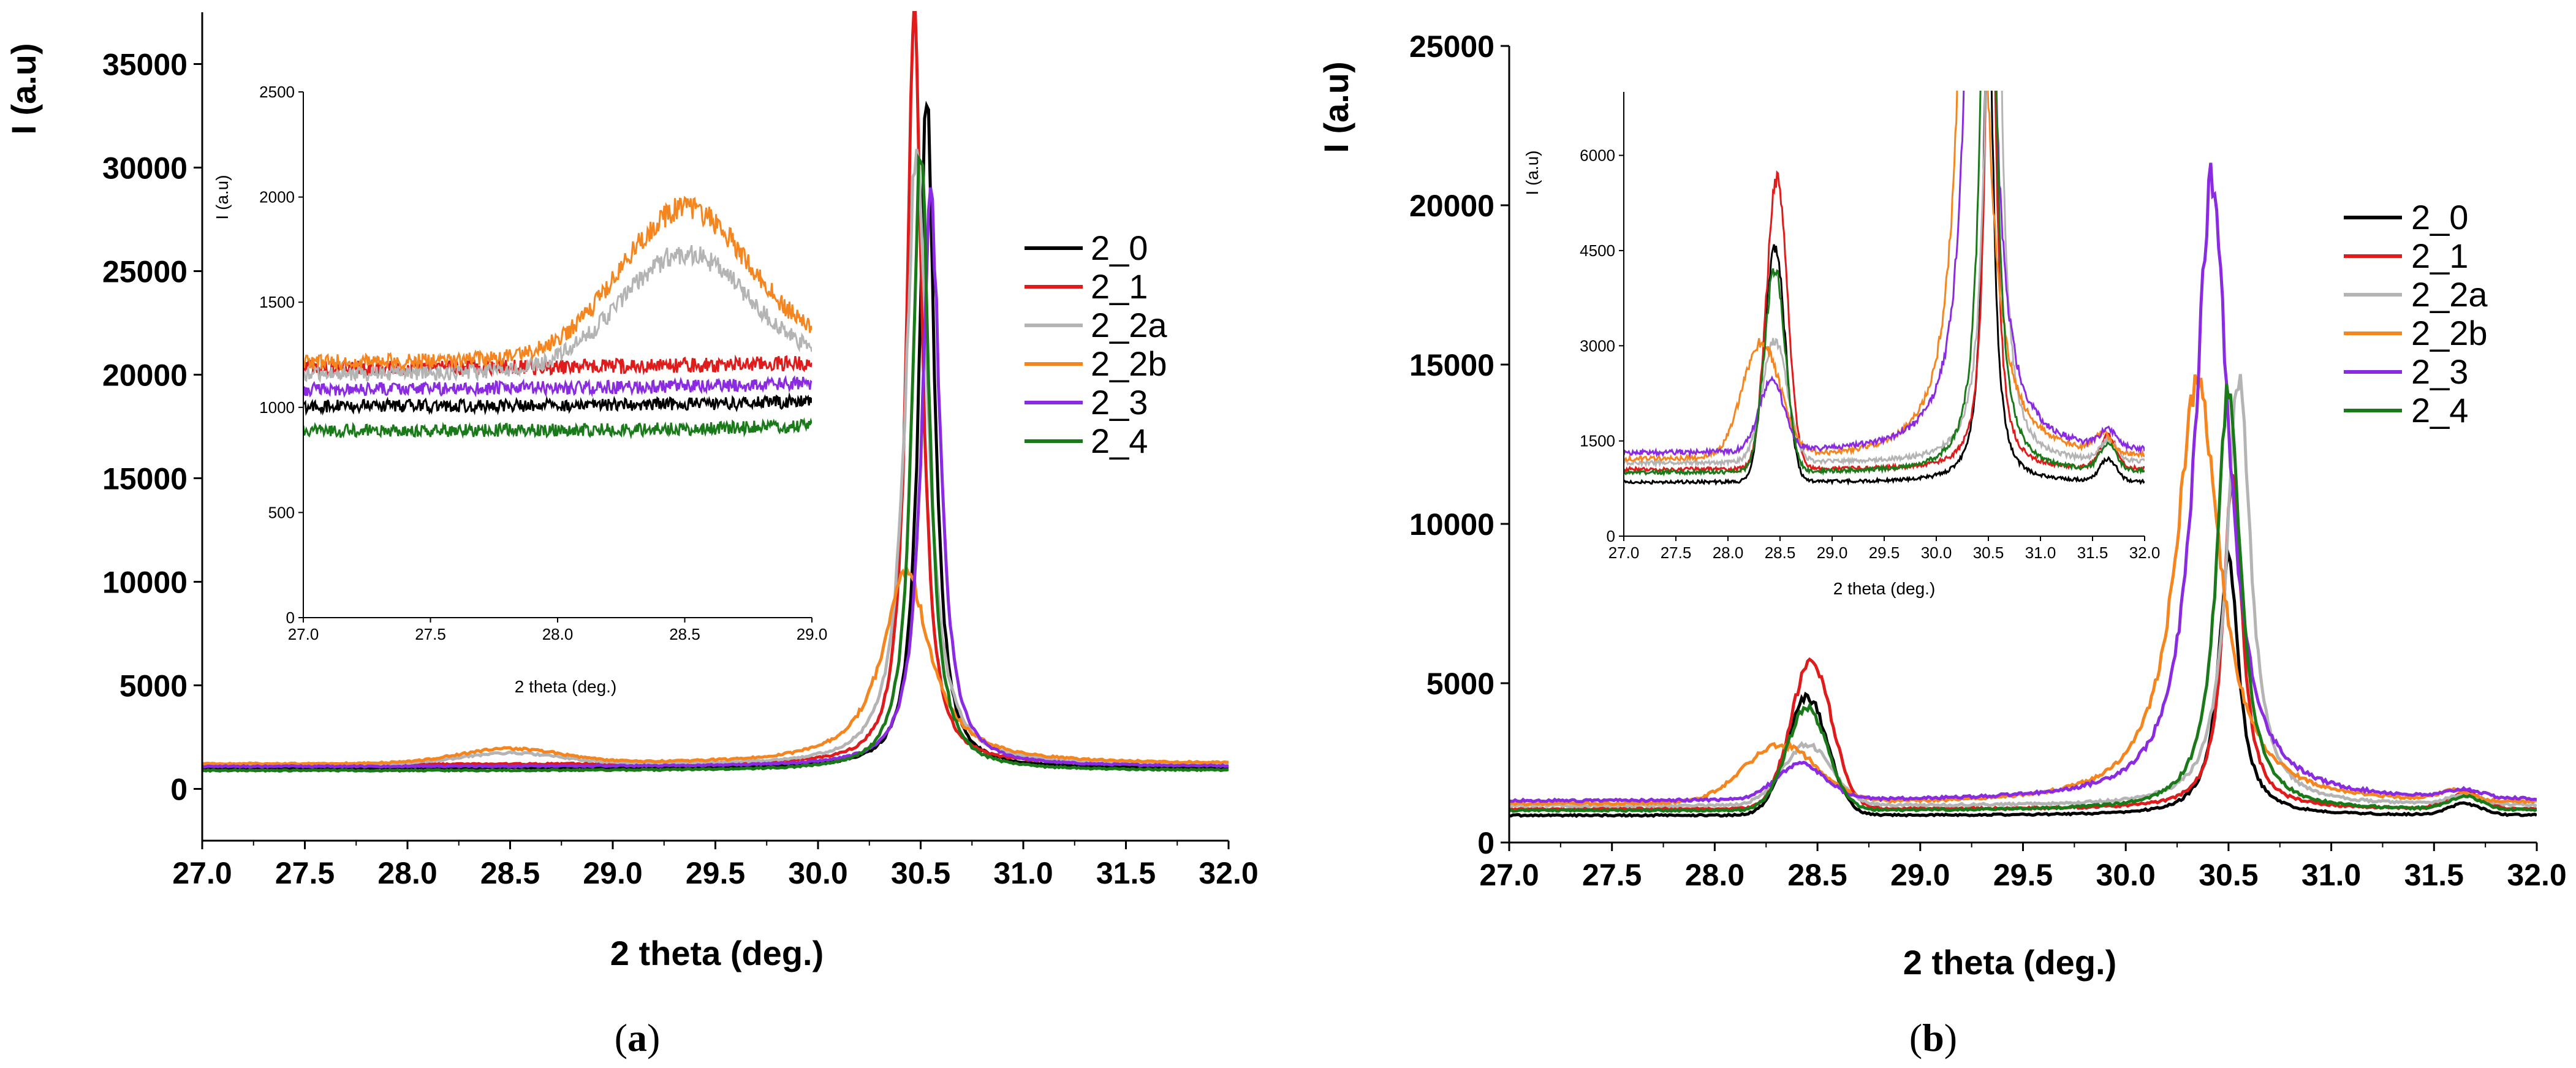 The width and height of the screenshot is (2576, 1068). What do you see at coordinates (1920, 875) in the screenshot?
I see `chart-b-xtick-label: 29.0` at bounding box center [1920, 875].